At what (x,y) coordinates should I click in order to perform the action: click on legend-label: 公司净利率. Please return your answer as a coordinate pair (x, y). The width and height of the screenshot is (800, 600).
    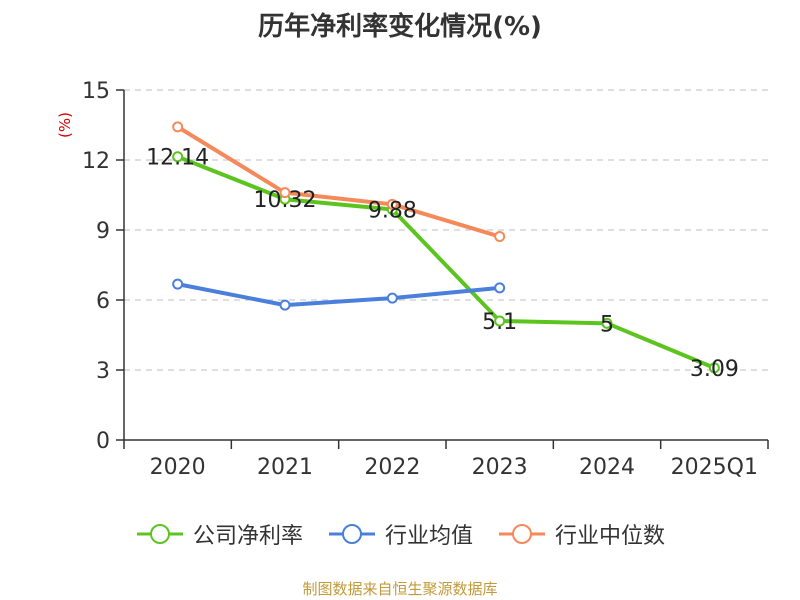
    Looking at the image, I should click on (247, 536).